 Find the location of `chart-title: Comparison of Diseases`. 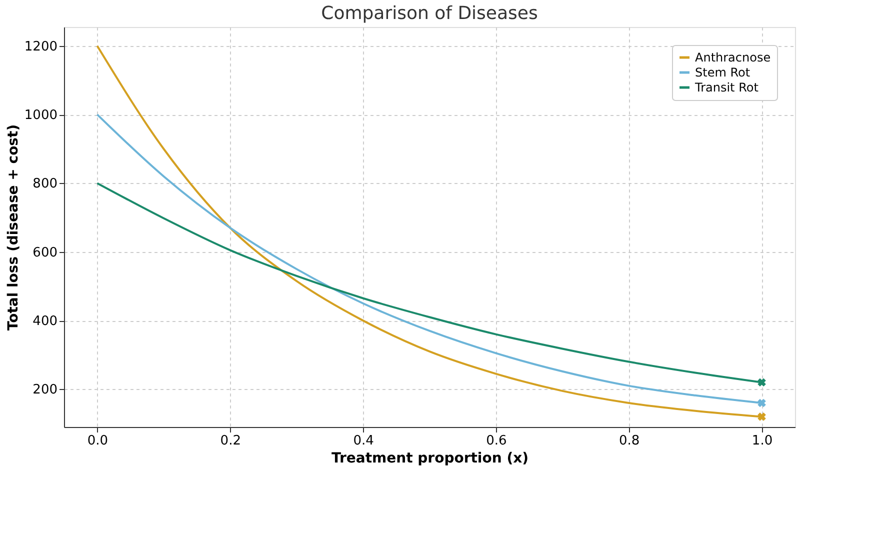

chart-title: Comparison of Diseases is located at coordinates (429, 13).